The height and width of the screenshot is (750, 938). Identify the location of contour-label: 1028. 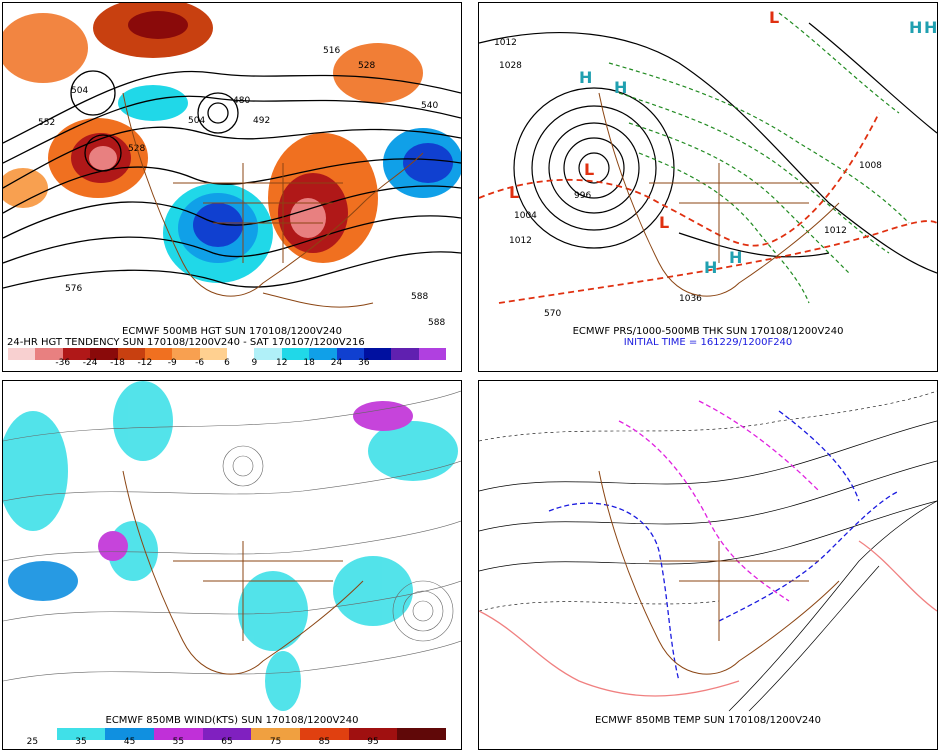
(510, 66).